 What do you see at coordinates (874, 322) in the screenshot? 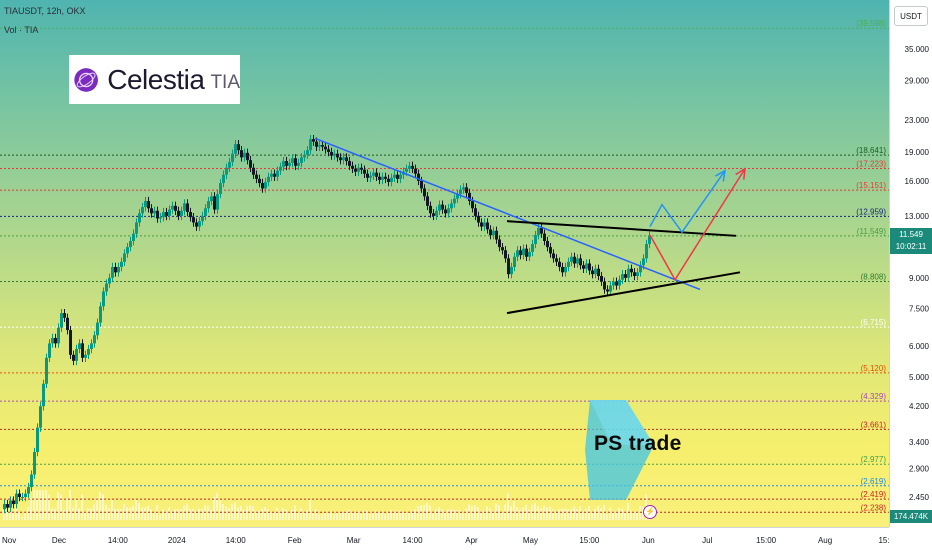
I see `level-label: (6.715)` at bounding box center [874, 322].